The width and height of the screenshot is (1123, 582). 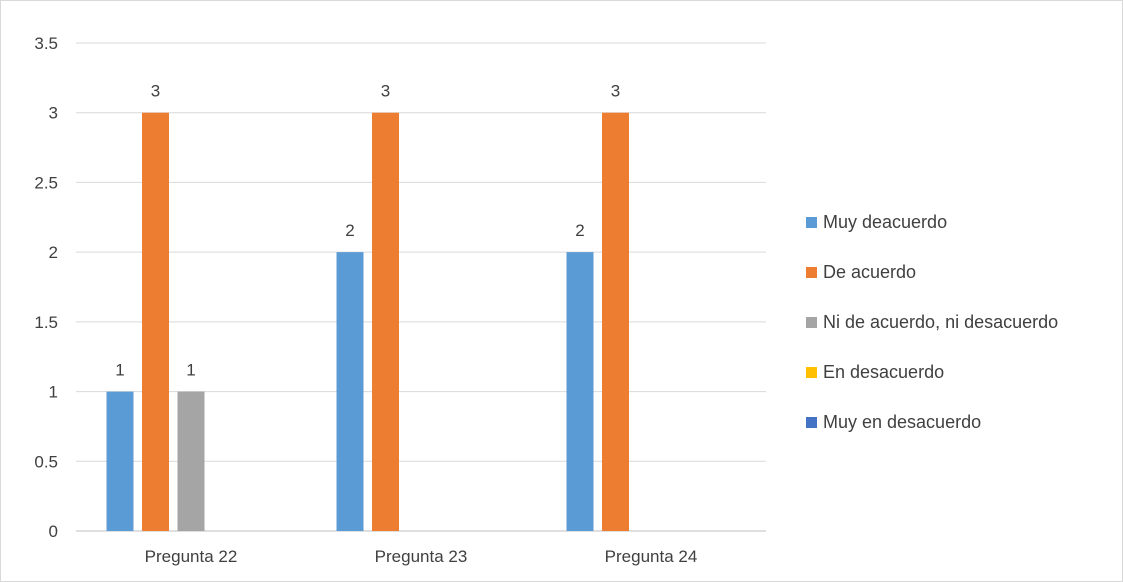 I want to click on y-tick-label: 1, so click(x=53, y=392).